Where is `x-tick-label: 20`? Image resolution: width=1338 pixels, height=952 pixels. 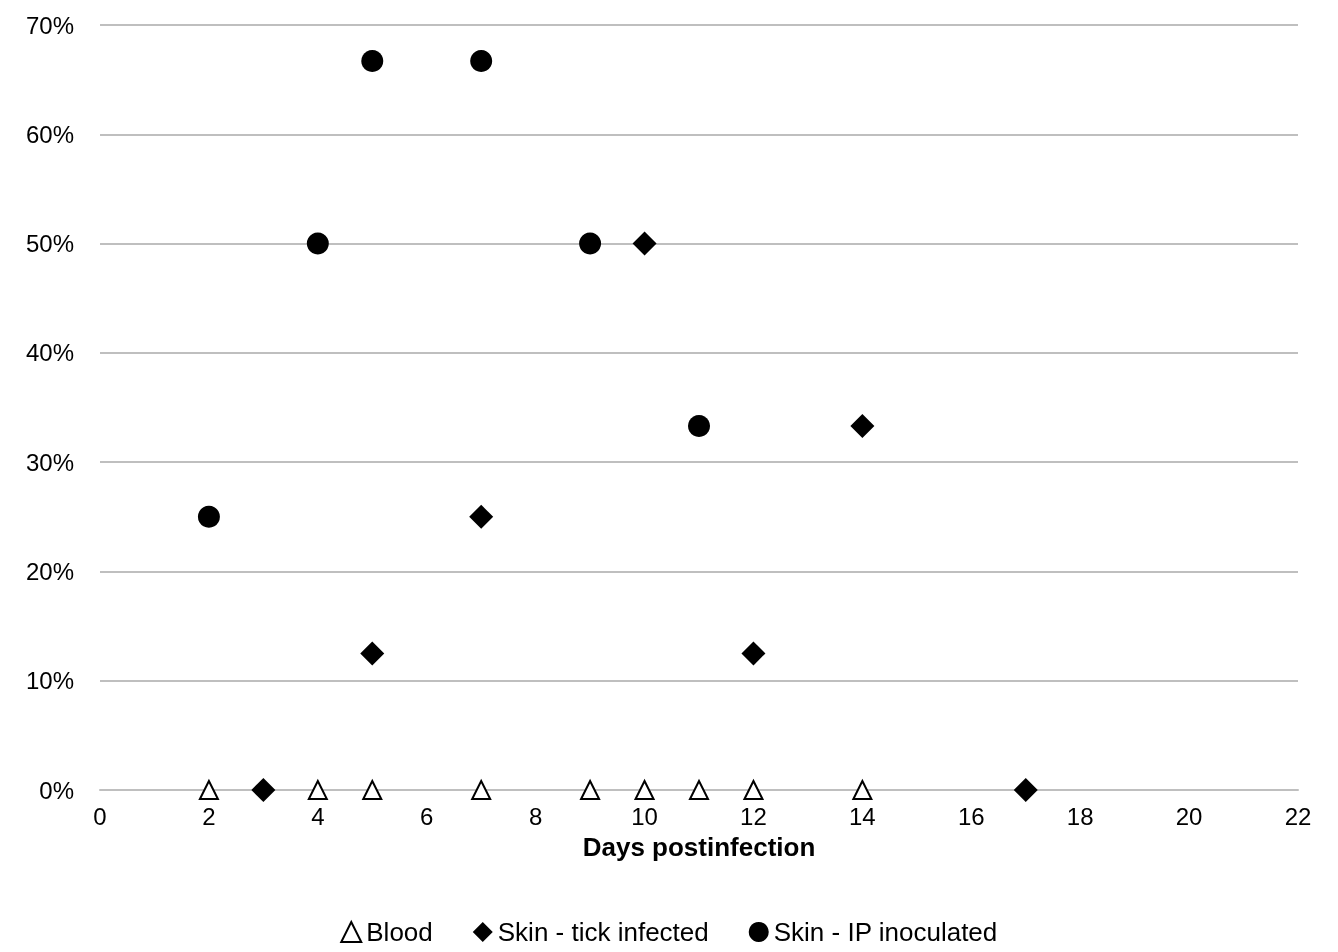
x-tick-label: 20 is located at coordinates (1189, 816).